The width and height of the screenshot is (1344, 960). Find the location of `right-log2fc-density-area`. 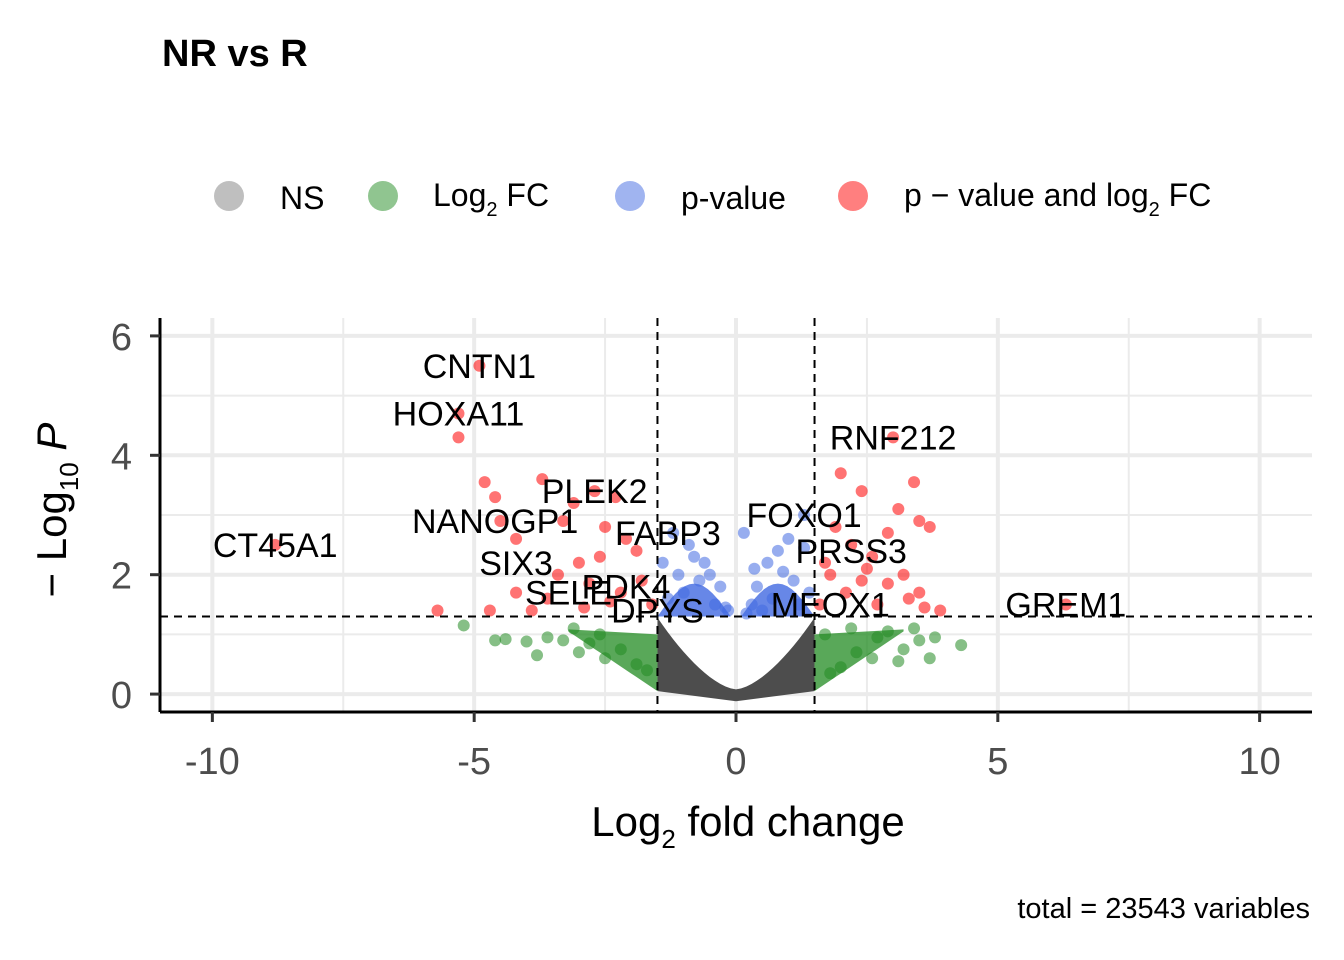

right-log2fc-density-area is located at coordinates (859, 660).